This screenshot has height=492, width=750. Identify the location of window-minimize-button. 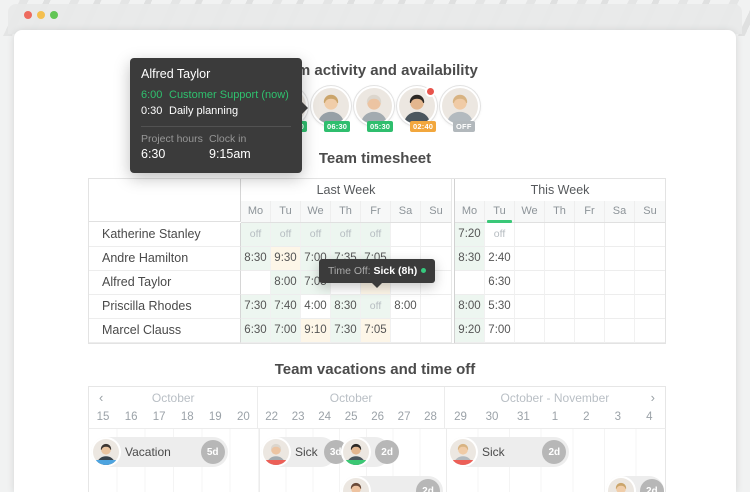
(41, 15).